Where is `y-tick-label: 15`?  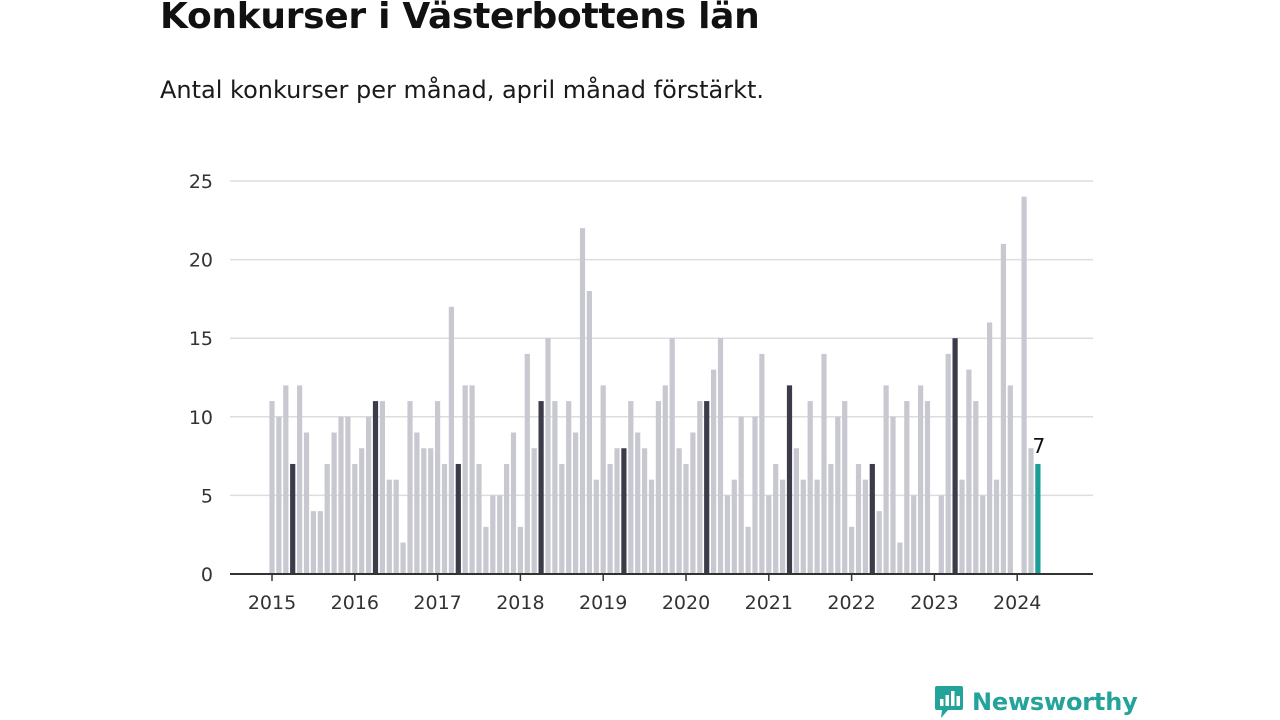
y-tick-label: 15 is located at coordinates (201, 339).